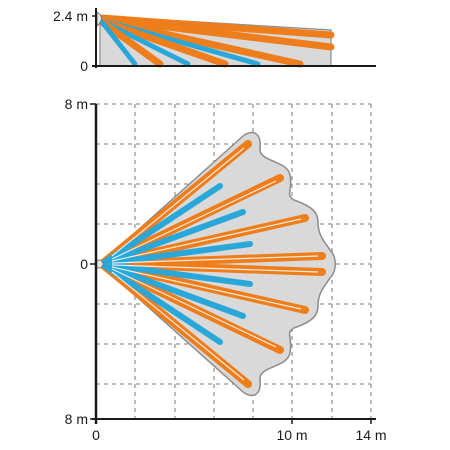  I want to click on side-y-label-top: 2.4 m, so click(70, 16).